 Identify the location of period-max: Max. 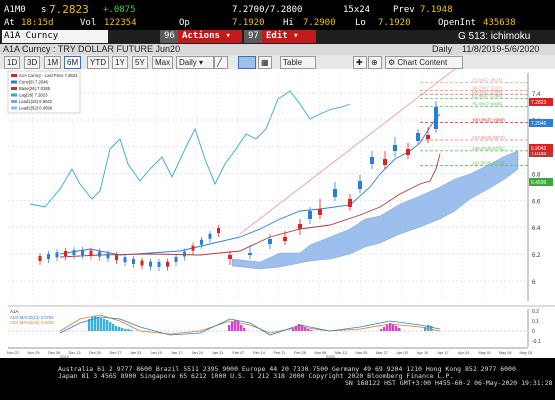
(163, 62).